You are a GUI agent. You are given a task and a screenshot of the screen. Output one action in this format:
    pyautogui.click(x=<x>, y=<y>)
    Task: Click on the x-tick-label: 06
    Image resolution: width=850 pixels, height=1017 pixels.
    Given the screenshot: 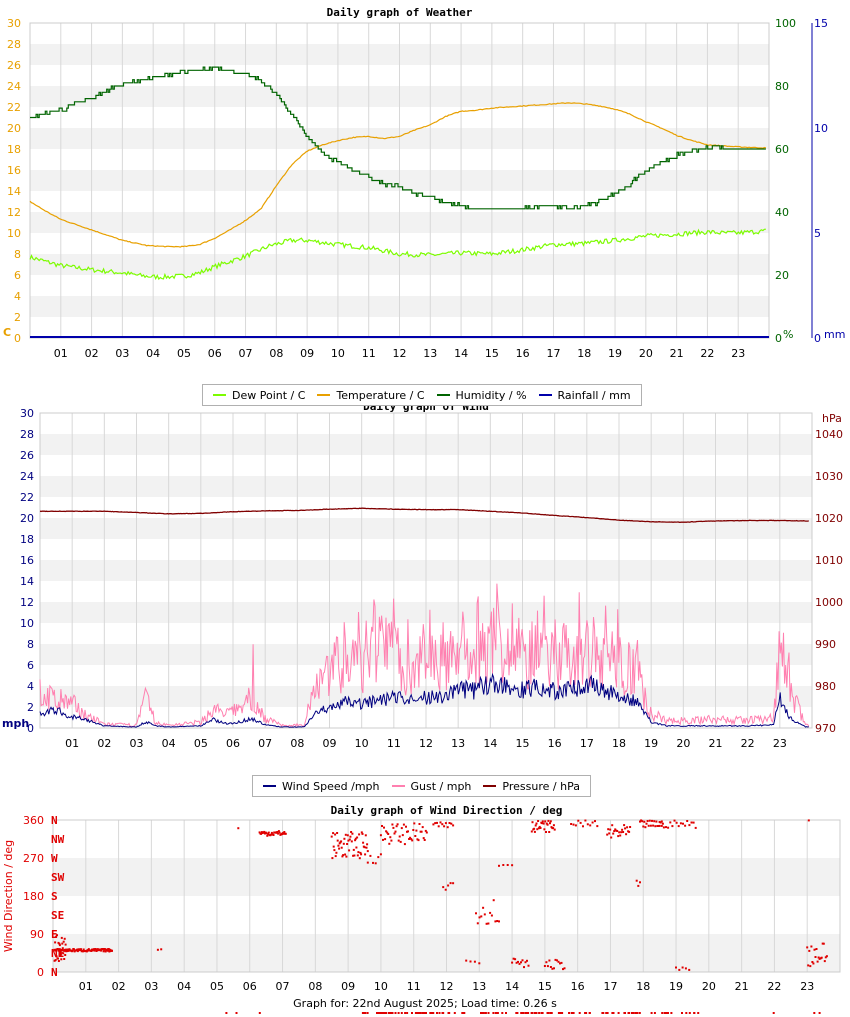 What is the action you would take?
    pyautogui.click(x=233, y=743)
    